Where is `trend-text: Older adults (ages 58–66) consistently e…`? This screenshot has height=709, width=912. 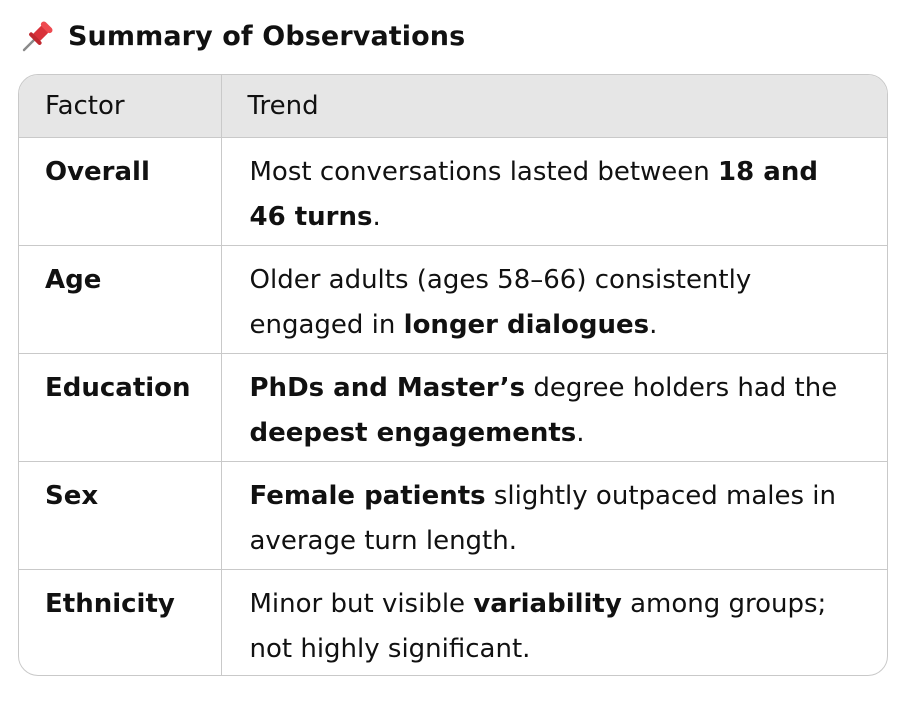
trend-text: Older adults (ages 58–66) consistently e… is located at coordinates (500, 302).